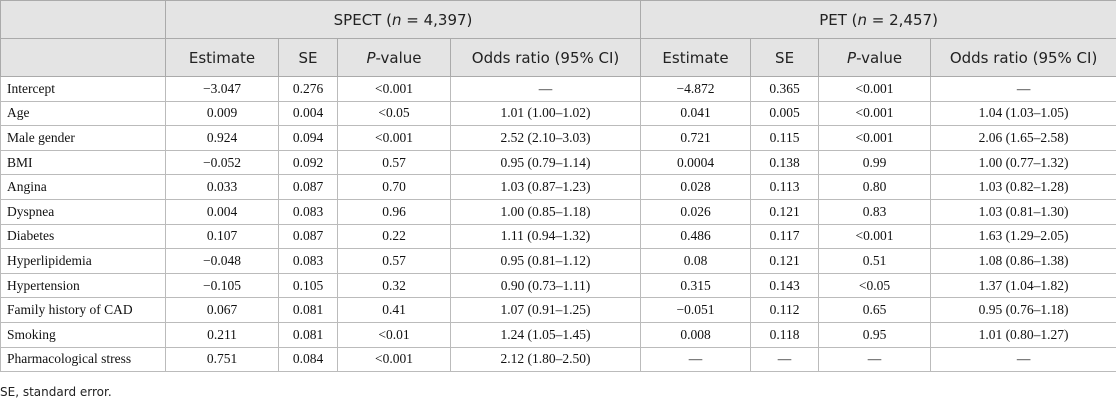 The image size is (1116, 400). I want to click on header-text: SPECT (, so click(362, 19).